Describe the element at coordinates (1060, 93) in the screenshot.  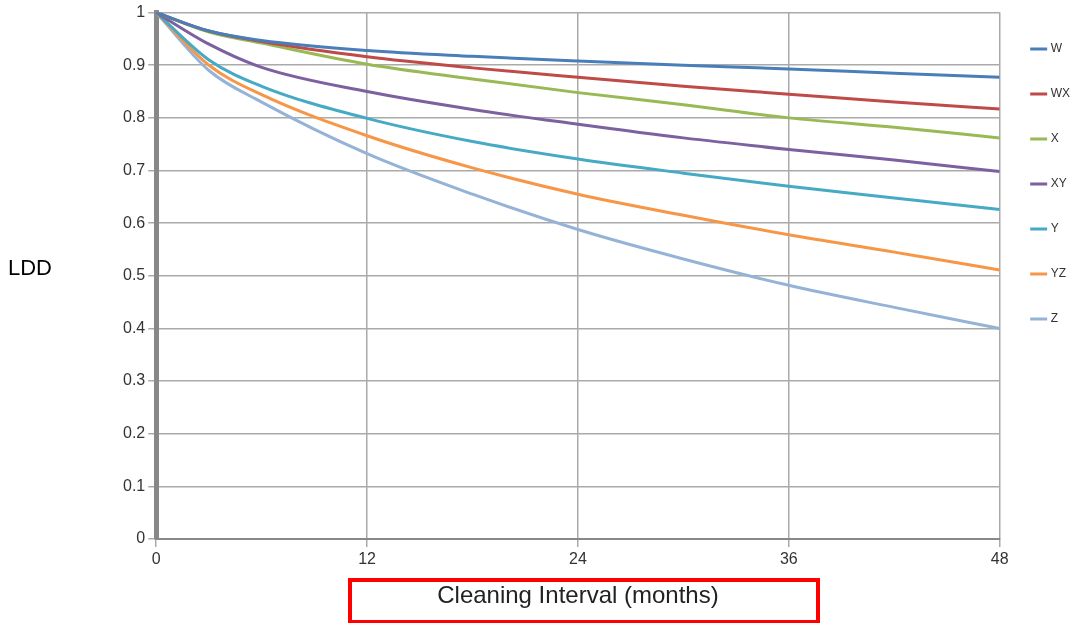
I see `legend-label: WX` at that location.